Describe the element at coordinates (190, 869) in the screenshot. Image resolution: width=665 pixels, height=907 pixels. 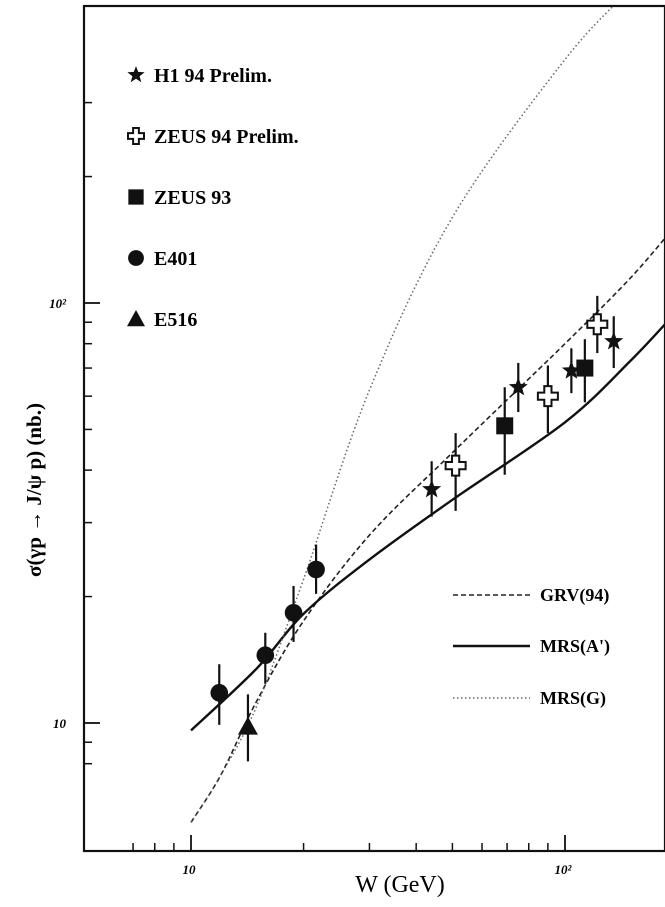
I see `x-tick-label: 10` at that location.